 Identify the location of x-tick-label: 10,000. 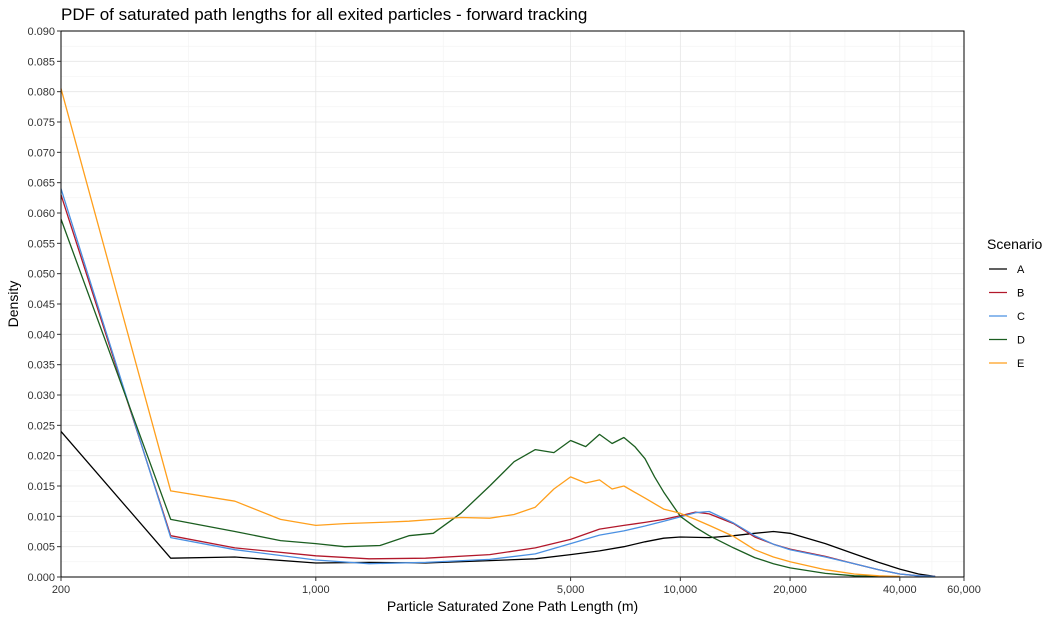
(681, 590).